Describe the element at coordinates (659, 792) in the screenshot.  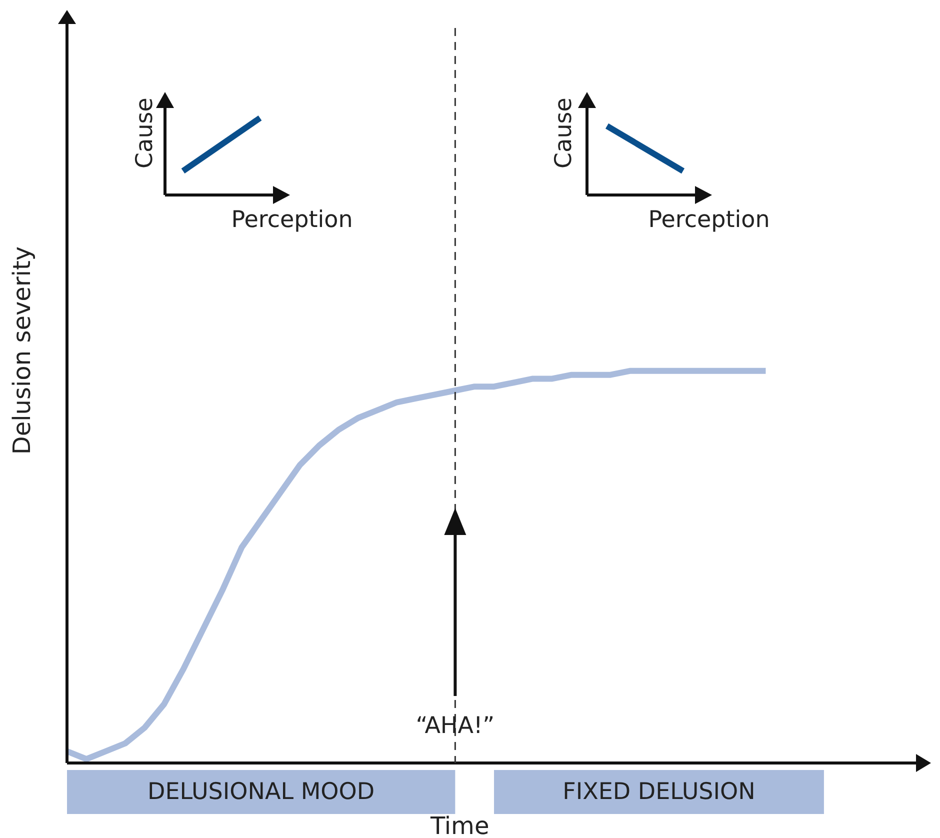
I see `text: FIXED DELUSION` at that location.